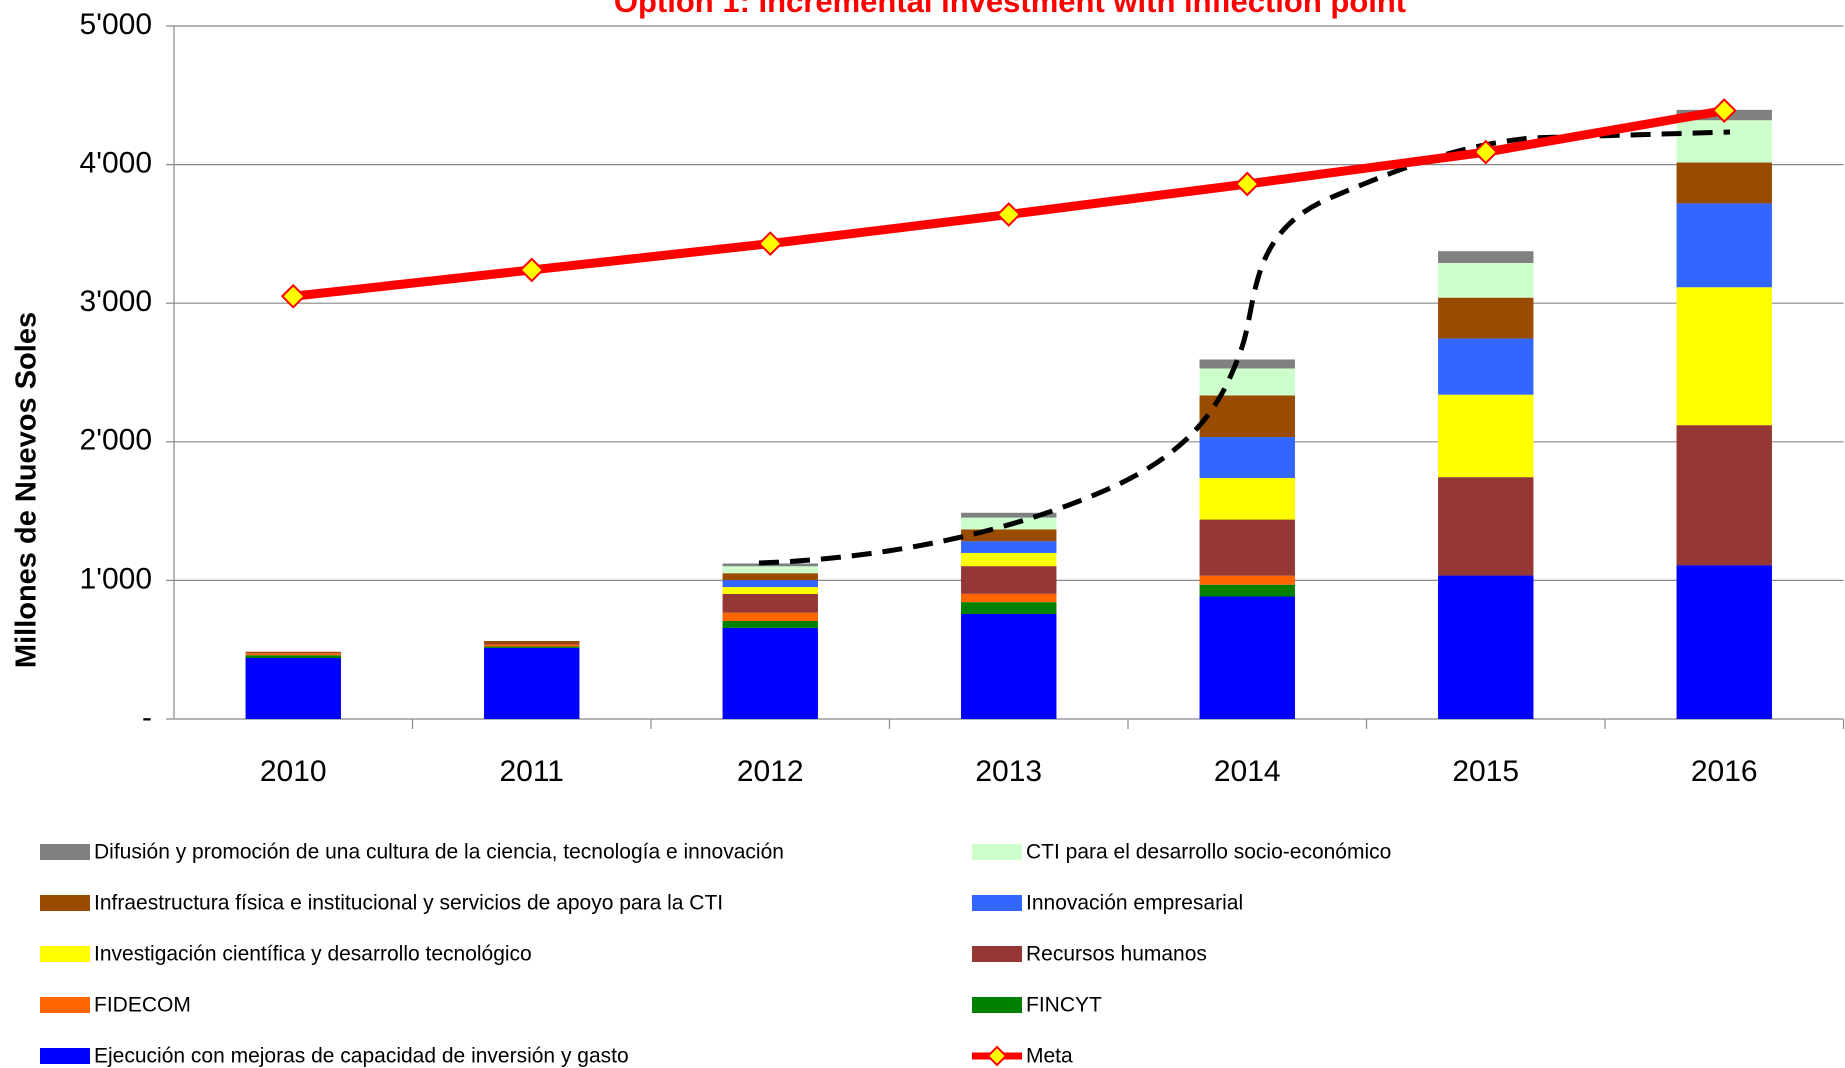 The width and height of the screenshot is (1845, 1068). What do you see at coordinates (293, 771) in the screenshot?
I see `x-tick-label: 2010` at bounding box center [293, 771].